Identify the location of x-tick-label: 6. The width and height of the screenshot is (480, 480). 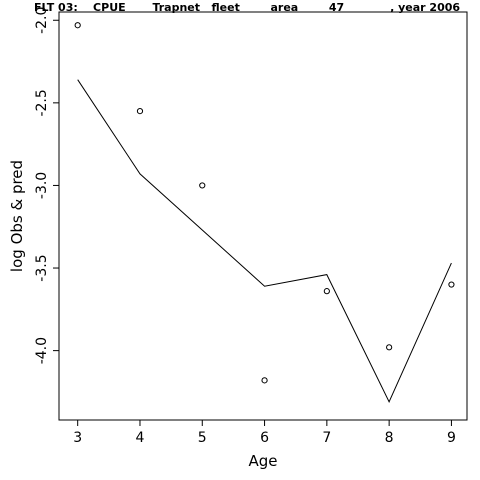
(264, 438).